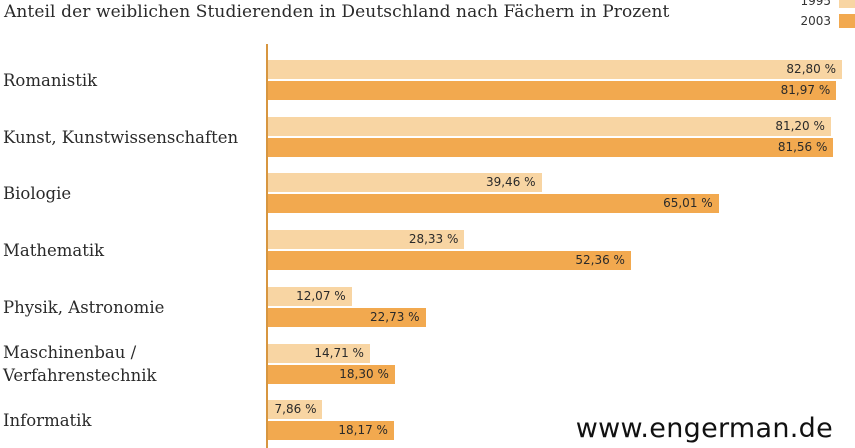 This screenshot has height=448, width=855. I want to click on bar-value-label-2003-mathematik: 52,36 %, so click(600, 260).